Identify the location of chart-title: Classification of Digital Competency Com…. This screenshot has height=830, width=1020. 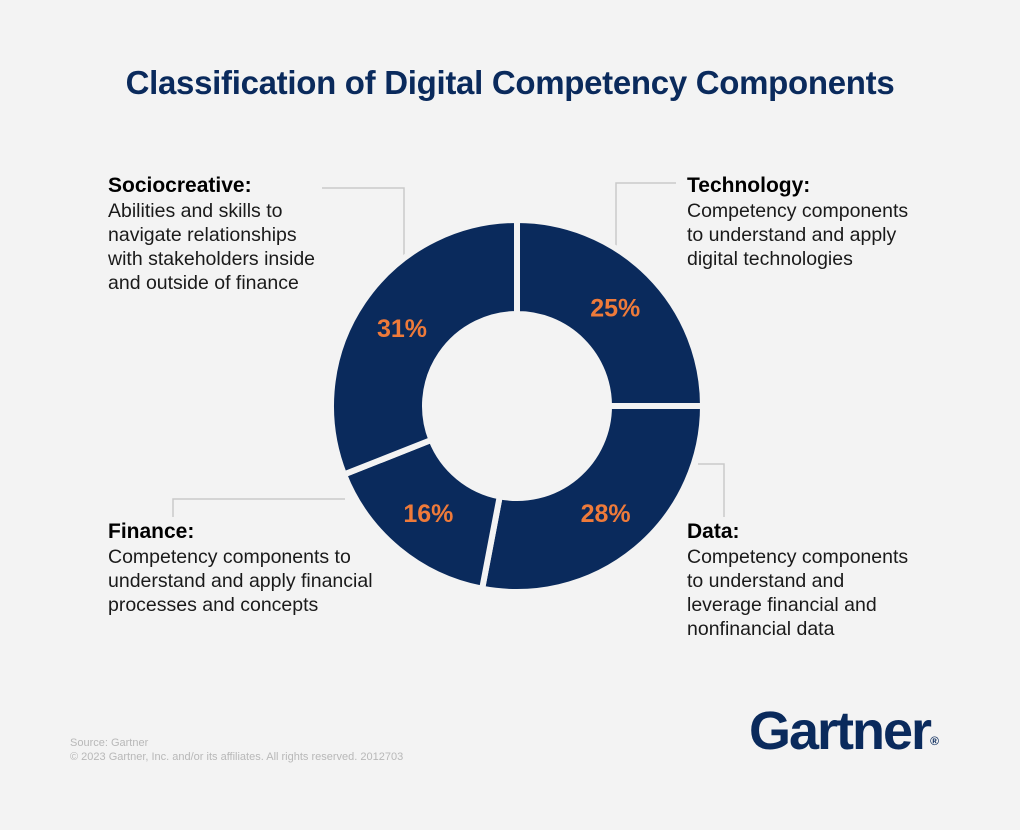
(510, 82).